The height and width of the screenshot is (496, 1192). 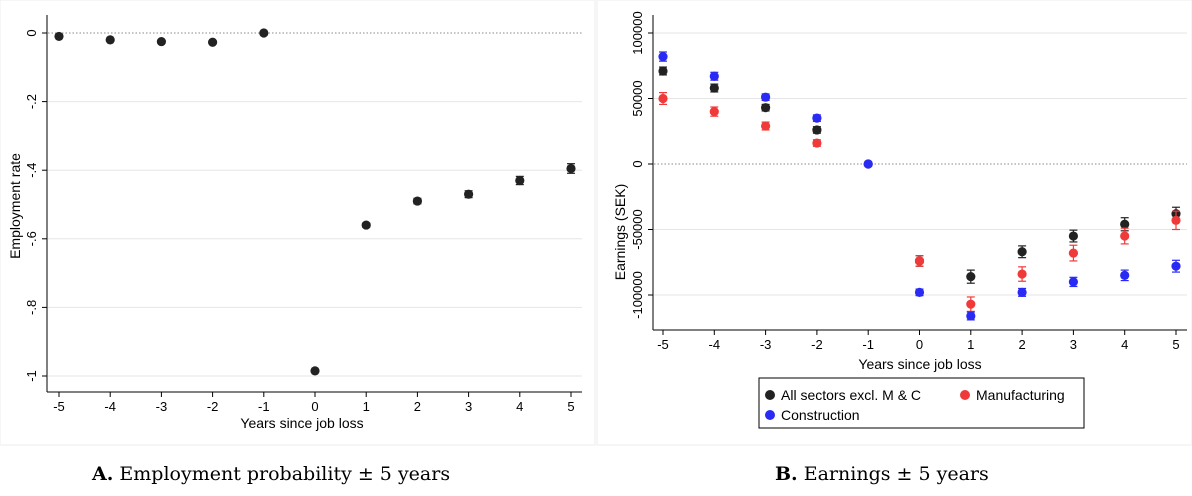 I want to click on chart-a-x-axis-label: Years since job loss, so click(x=301, y=423).